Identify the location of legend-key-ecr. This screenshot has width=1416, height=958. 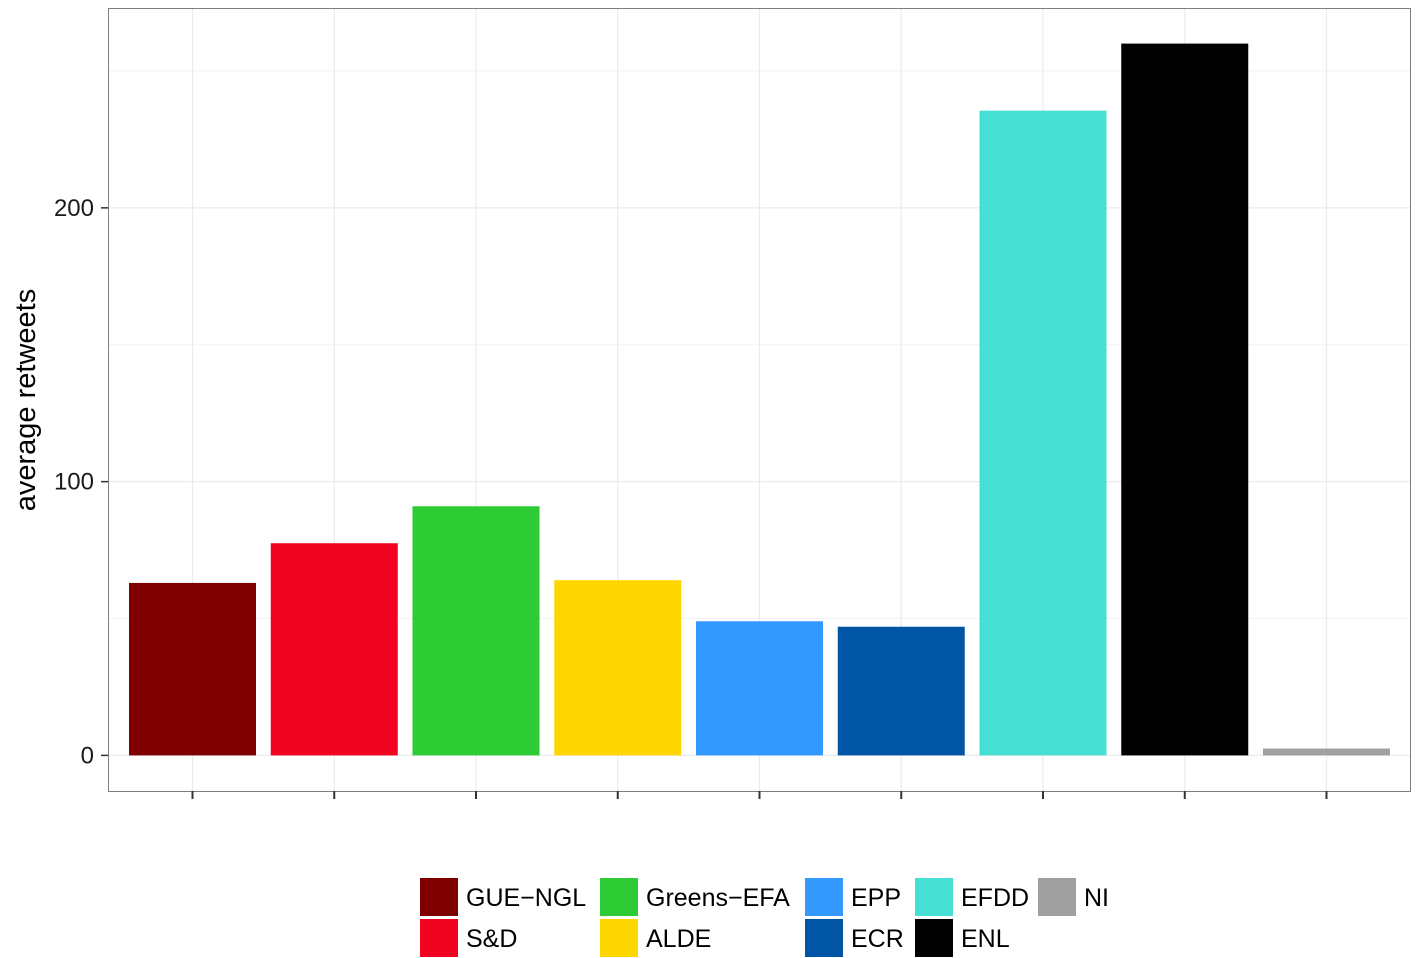
(824, 938).